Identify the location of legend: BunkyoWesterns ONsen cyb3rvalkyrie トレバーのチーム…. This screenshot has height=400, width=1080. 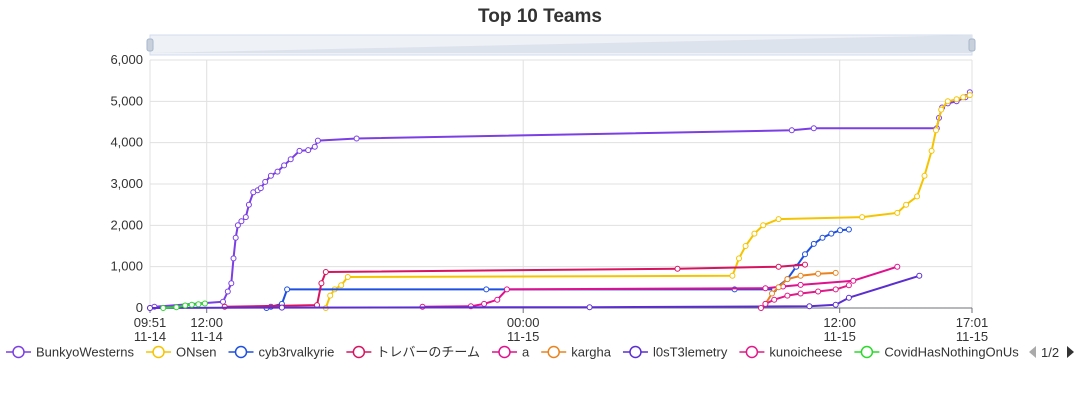
(512, 352).